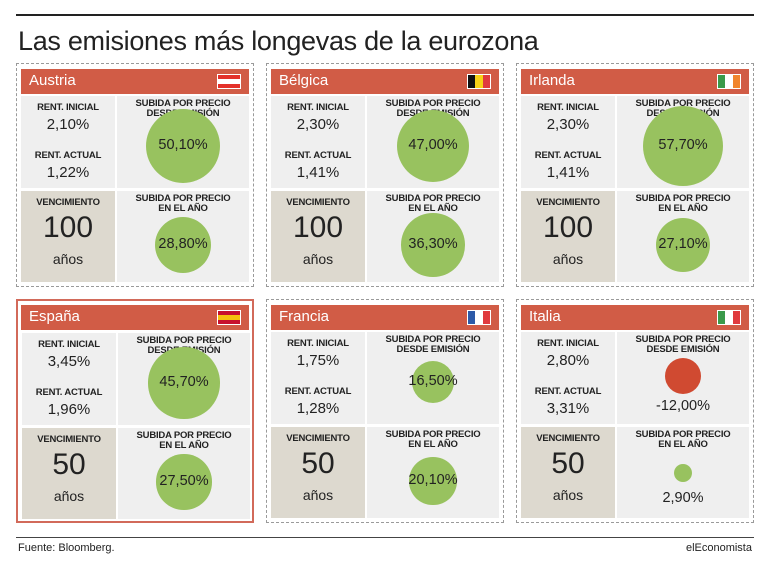  What do you see at coordinates (683, 472) in the screenshot?
I see `year-gain-panel: SUBIDA POR PRECIO EN EL AÑO 2,90%` at bounding box center [683, 472].